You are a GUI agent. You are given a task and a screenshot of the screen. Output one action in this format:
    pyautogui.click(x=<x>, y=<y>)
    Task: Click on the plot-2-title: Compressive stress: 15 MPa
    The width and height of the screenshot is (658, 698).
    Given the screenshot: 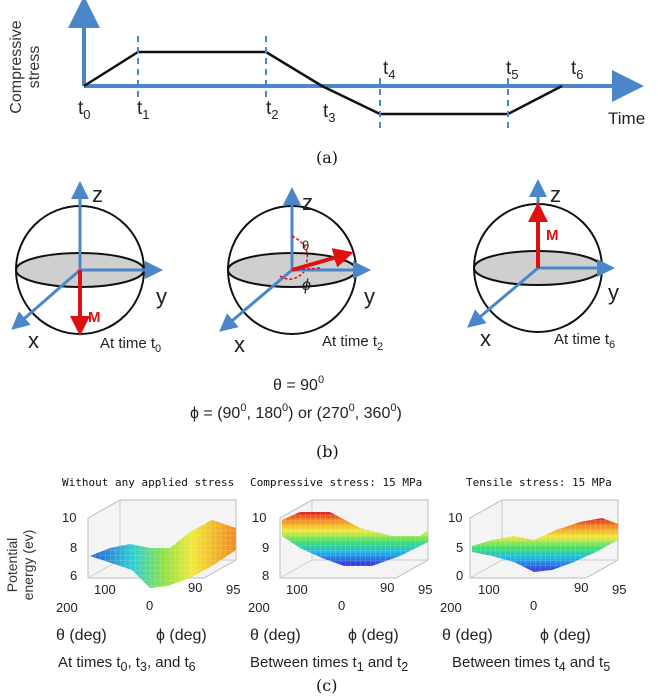 What is the action you would take?
    pyautogui.click(x=336, y=482)
    